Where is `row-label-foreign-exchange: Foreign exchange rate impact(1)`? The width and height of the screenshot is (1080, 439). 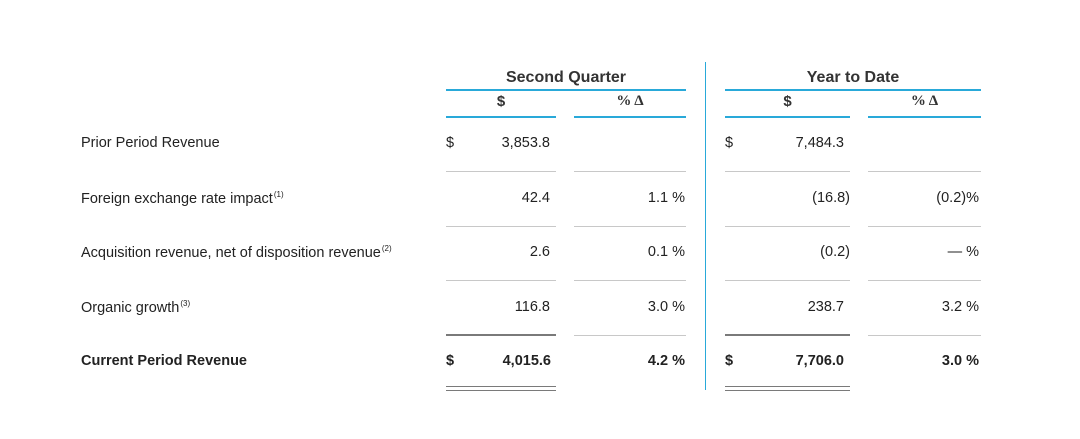
row-label-foreign-exchange: Foreign exchange rate impact(1) is located at coordinates (182, 198).